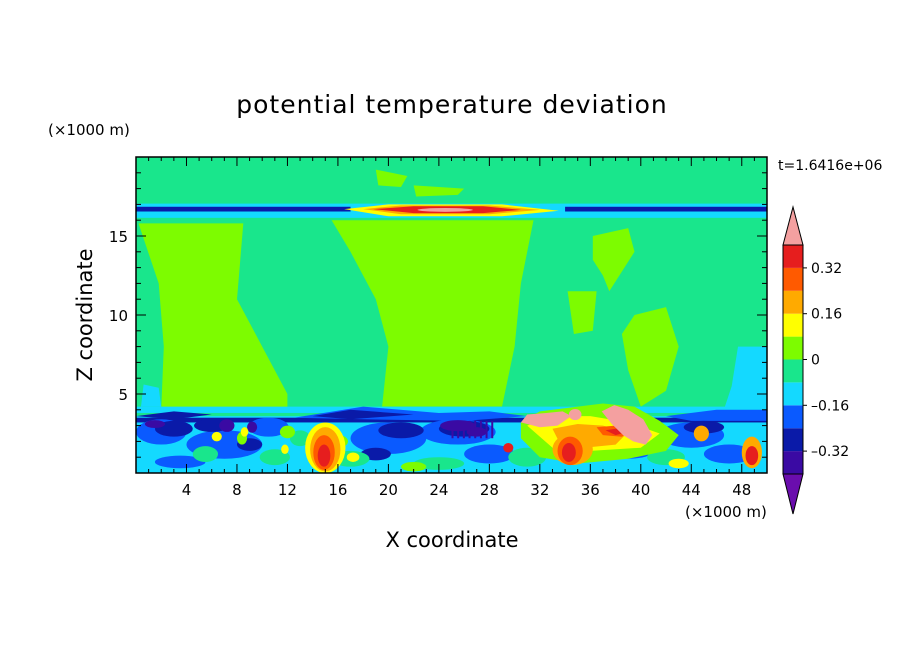 Image resolution: width=904 pixels, height=654 pixels. I want to click on x-tick-label: 4, so click(187, 490).